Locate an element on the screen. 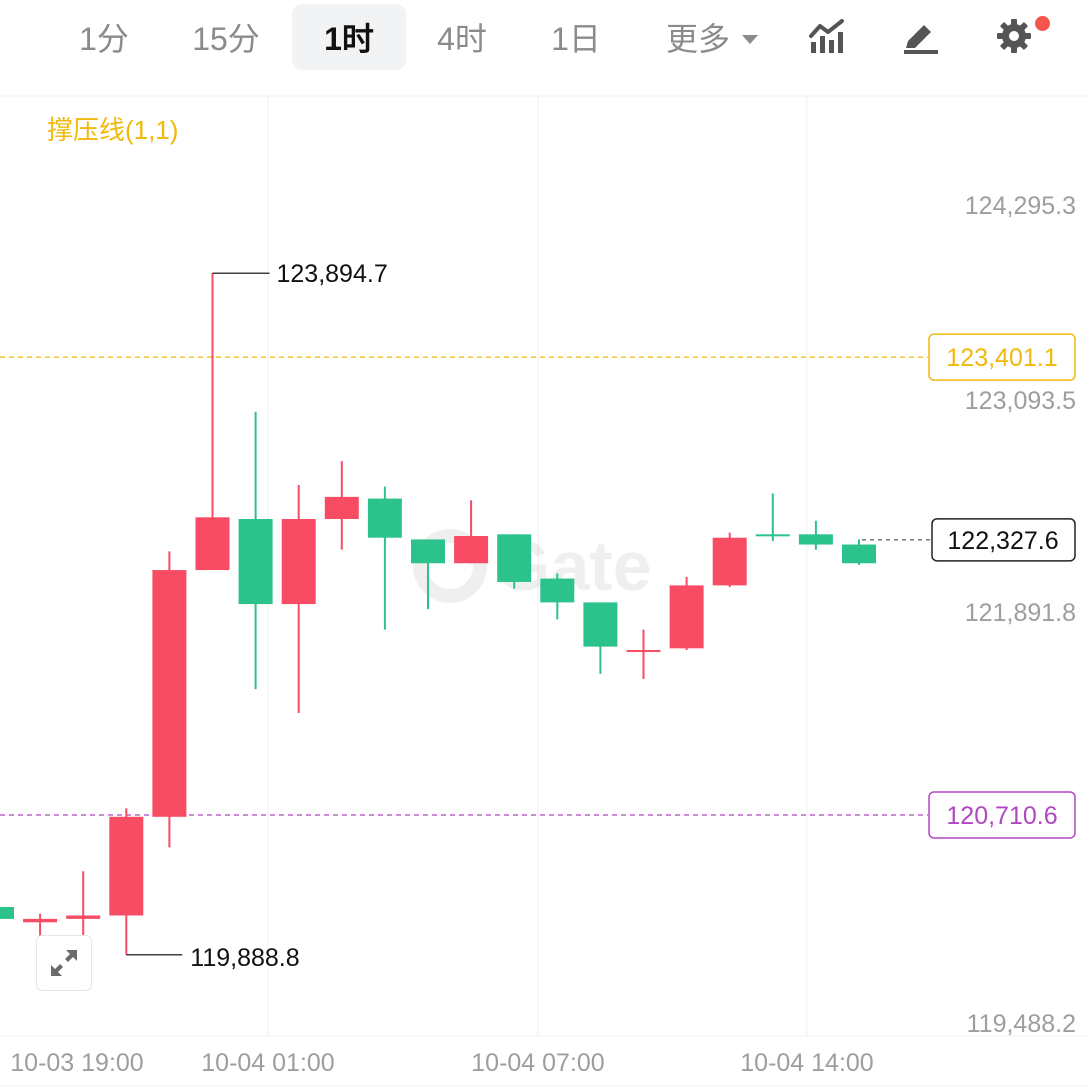 This screenshot has width=1088, height=1091. chart-toolbar: 1分 15分 1时 4时 1日 更多 is located at coordinates (544, 39).